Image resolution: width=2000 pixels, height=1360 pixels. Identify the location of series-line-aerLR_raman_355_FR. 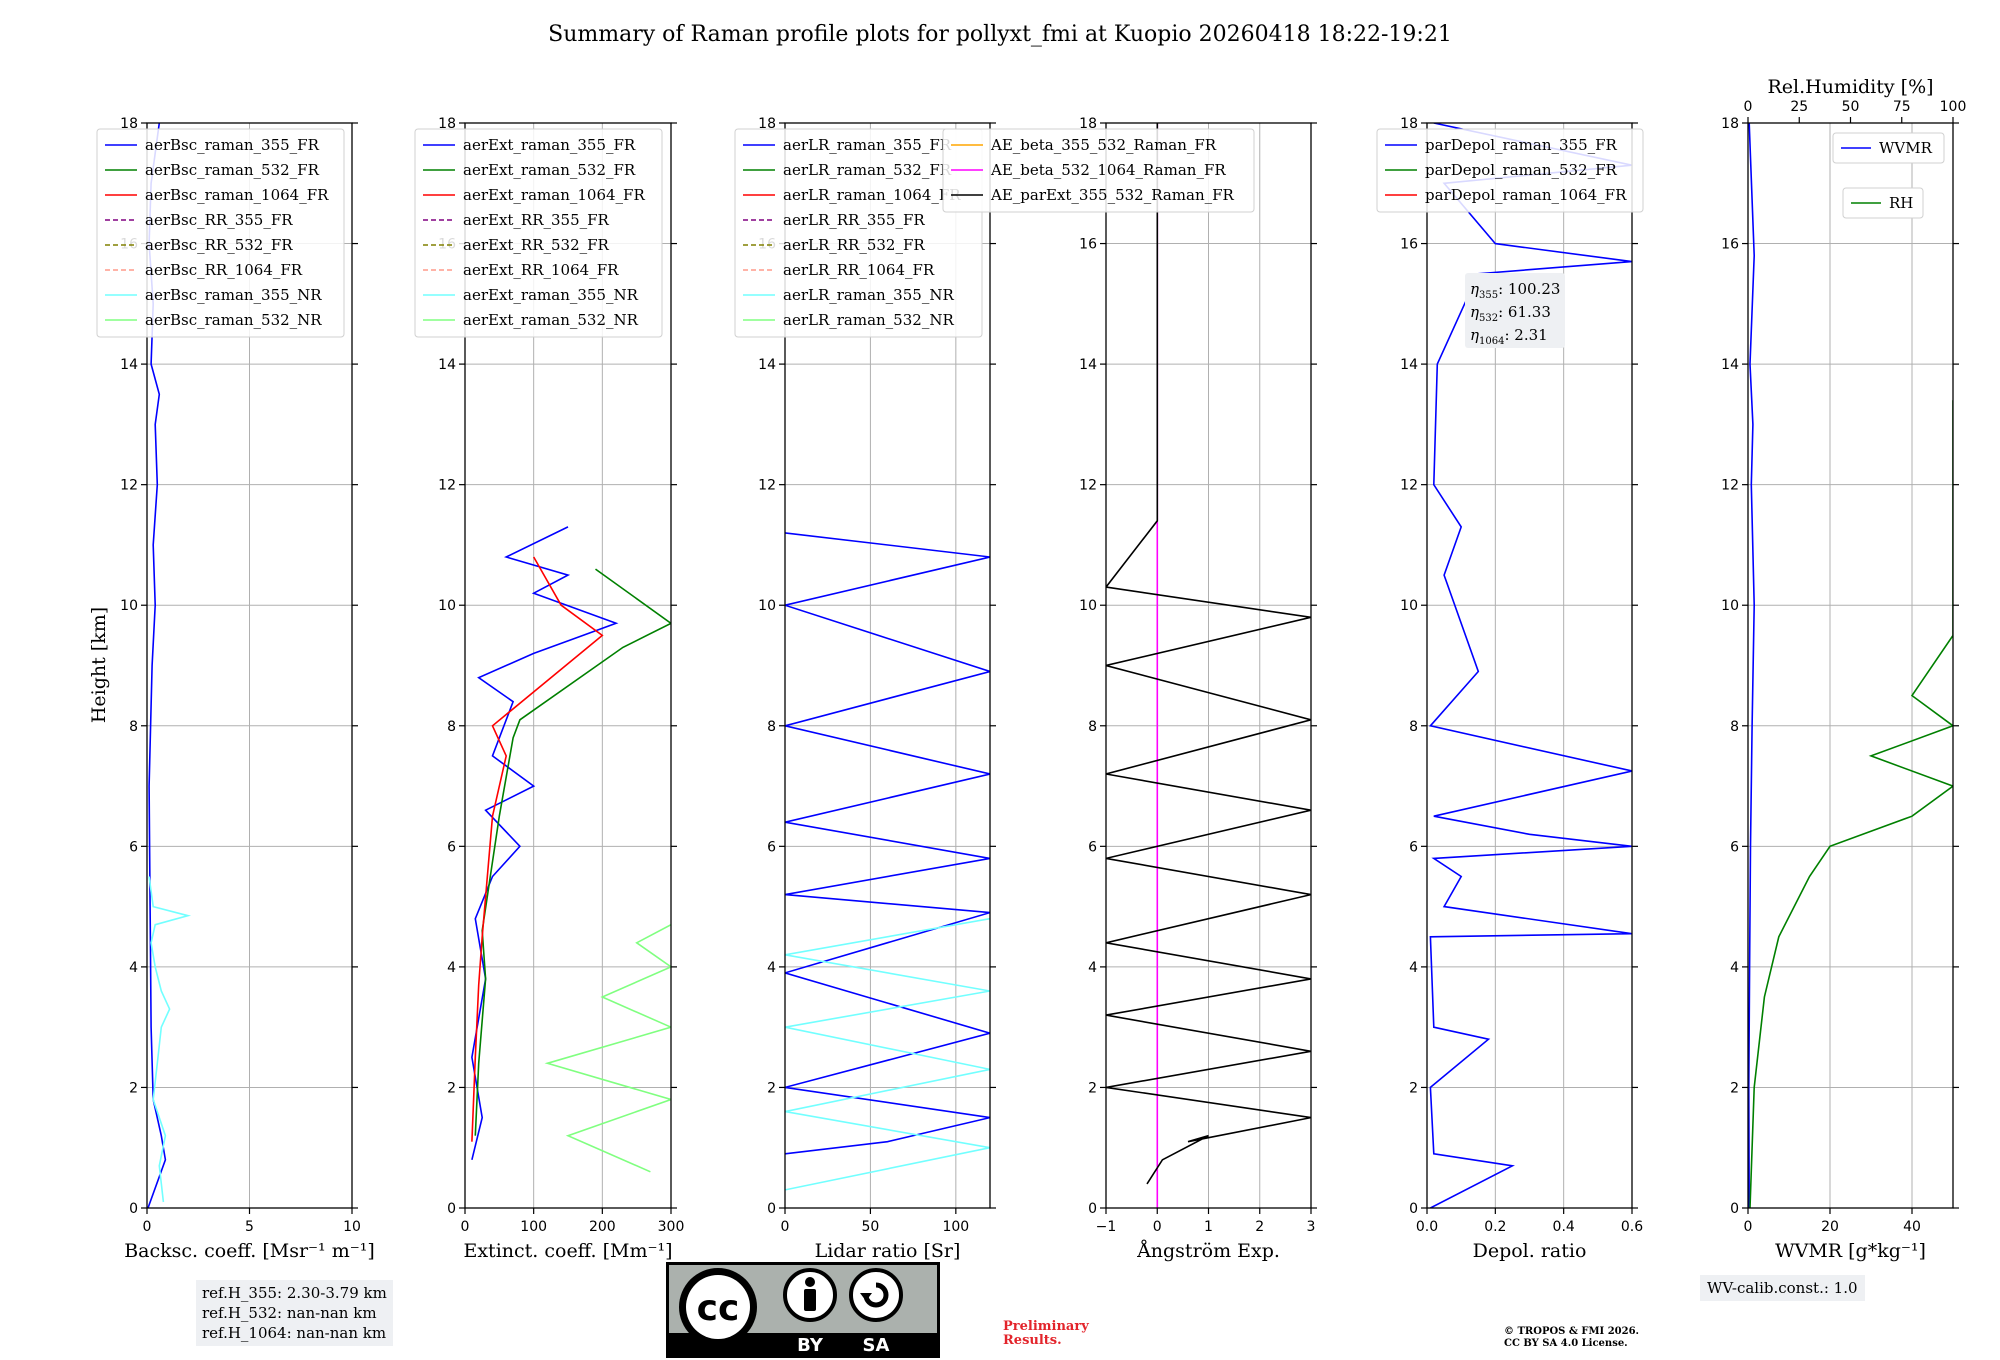
(887, 843).